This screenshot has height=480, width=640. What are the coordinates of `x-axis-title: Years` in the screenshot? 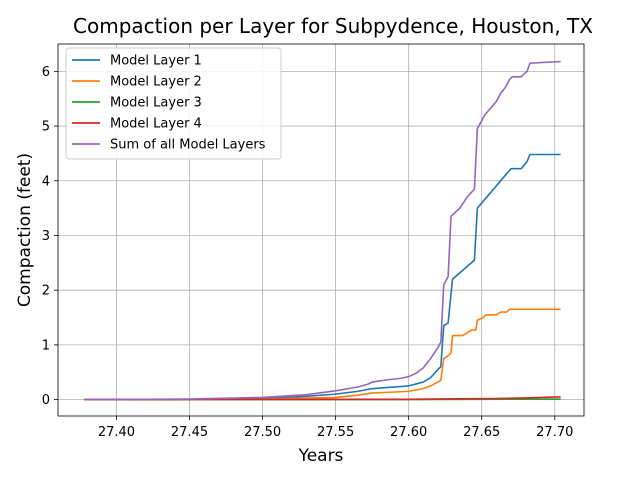 It's located at (321, 456).